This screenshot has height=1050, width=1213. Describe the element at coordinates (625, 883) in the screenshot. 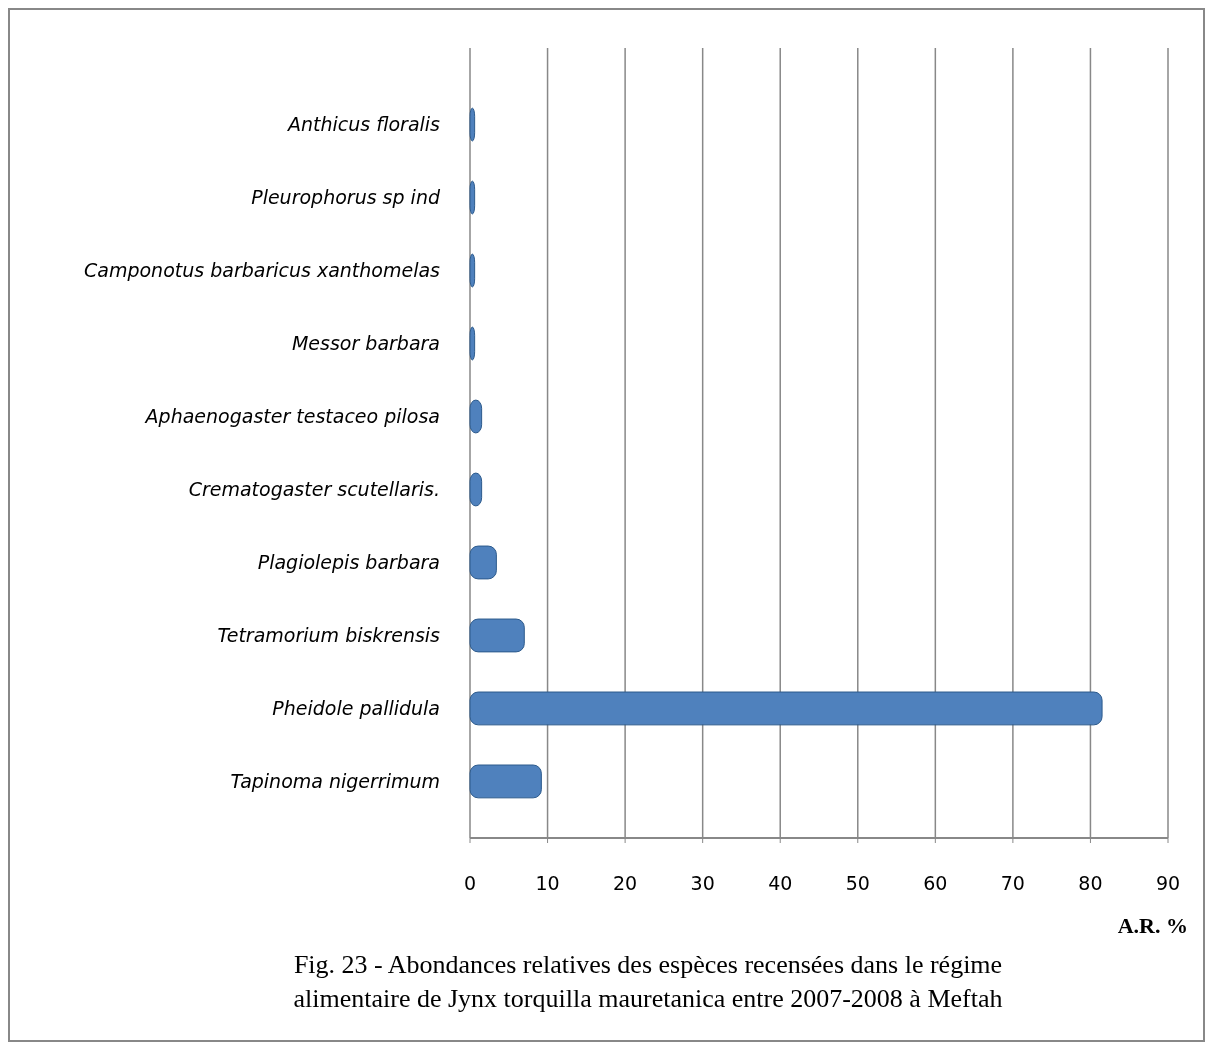

I see `x-tick-label: 20` at that location.